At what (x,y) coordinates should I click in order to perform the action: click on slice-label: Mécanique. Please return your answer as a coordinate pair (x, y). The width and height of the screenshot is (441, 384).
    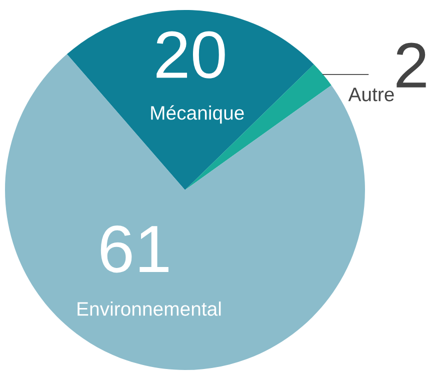
    Looking at the image, I should click on (197, 114).